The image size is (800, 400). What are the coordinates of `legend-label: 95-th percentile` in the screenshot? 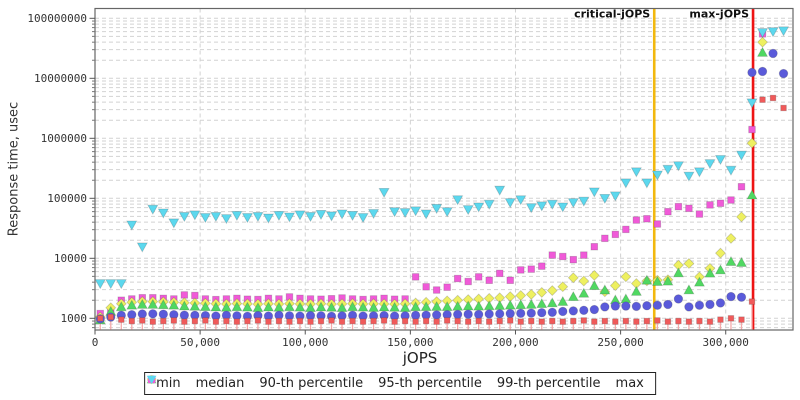 It's located at (430, 383).